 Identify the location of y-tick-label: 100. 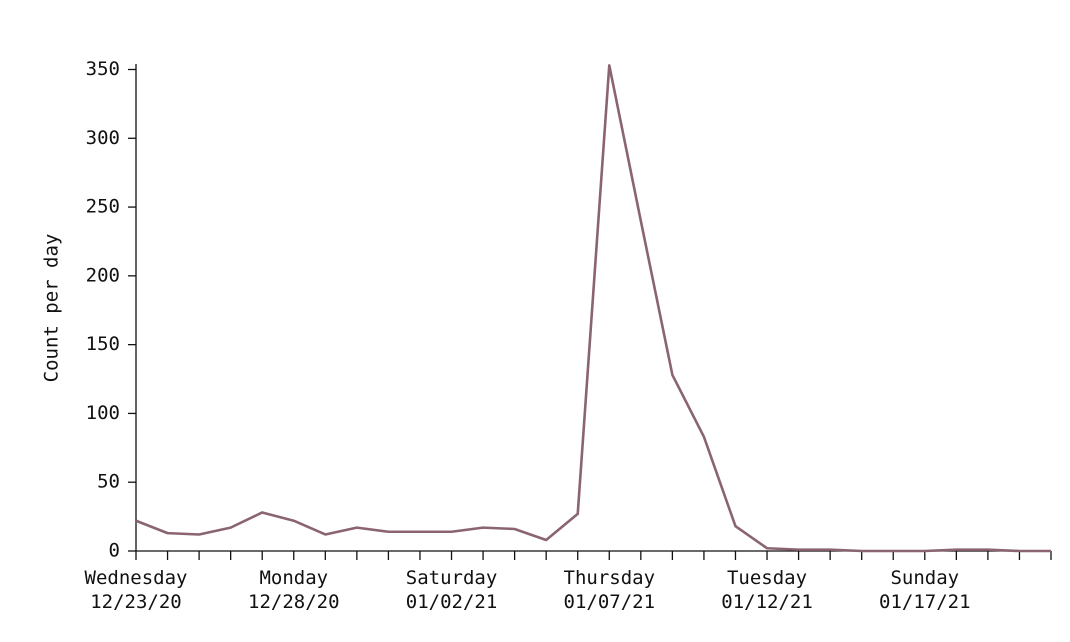
(103, 413).